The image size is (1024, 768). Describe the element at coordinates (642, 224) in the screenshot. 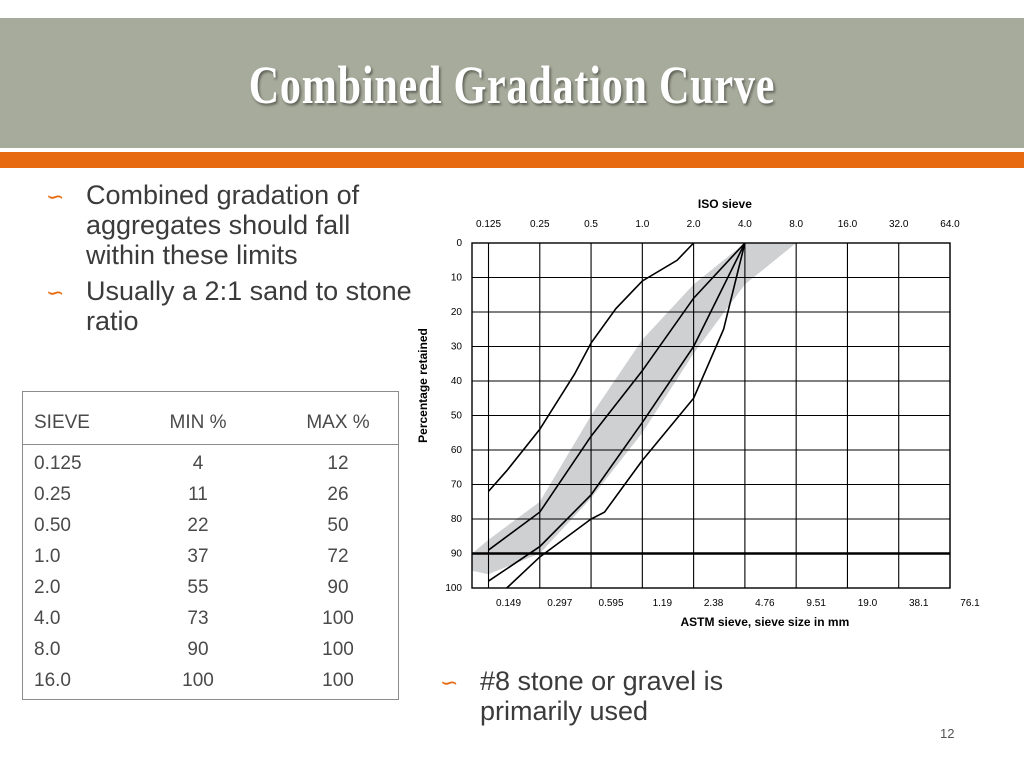

I see `top-tick-label: 1.0` at that location.